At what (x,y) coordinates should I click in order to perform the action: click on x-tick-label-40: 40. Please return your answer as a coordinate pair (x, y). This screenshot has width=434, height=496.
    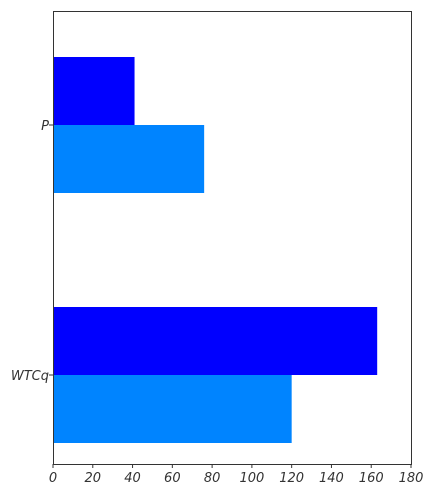
    Looking at the image, I should click on (132, 478).